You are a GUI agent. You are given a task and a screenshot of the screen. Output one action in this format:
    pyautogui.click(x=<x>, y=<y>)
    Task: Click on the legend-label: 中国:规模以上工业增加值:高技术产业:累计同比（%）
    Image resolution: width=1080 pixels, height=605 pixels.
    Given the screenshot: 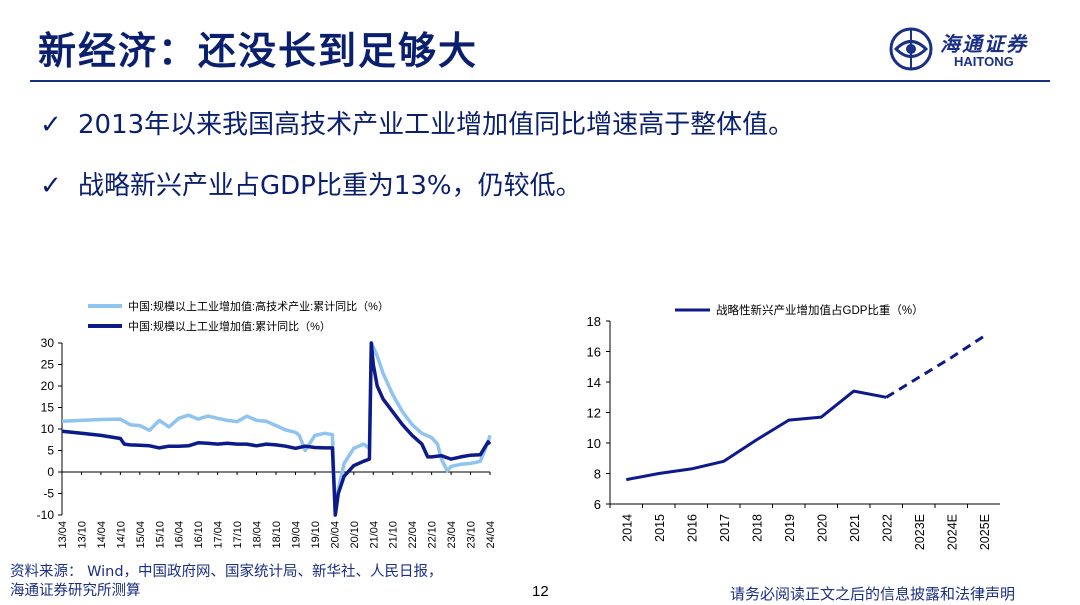 What is the action you would take?
    pyautogui.click(x=258, y=306)
    